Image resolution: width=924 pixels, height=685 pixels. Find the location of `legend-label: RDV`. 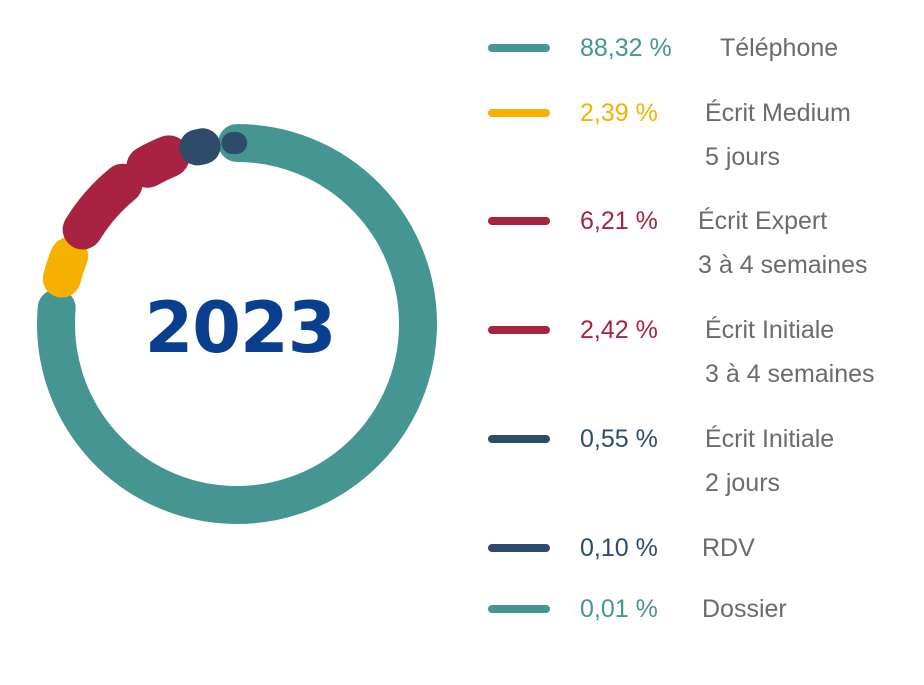

legend-label: RDV is located at coordinates (728, 548).